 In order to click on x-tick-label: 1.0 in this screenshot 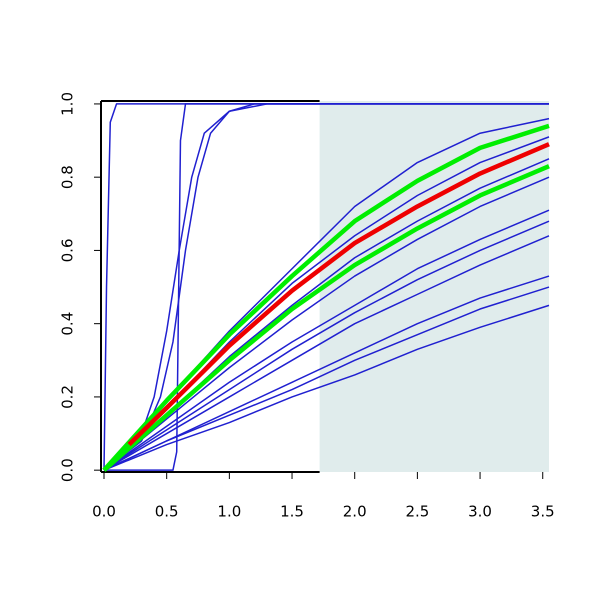, I will do `click(229, 512)`.